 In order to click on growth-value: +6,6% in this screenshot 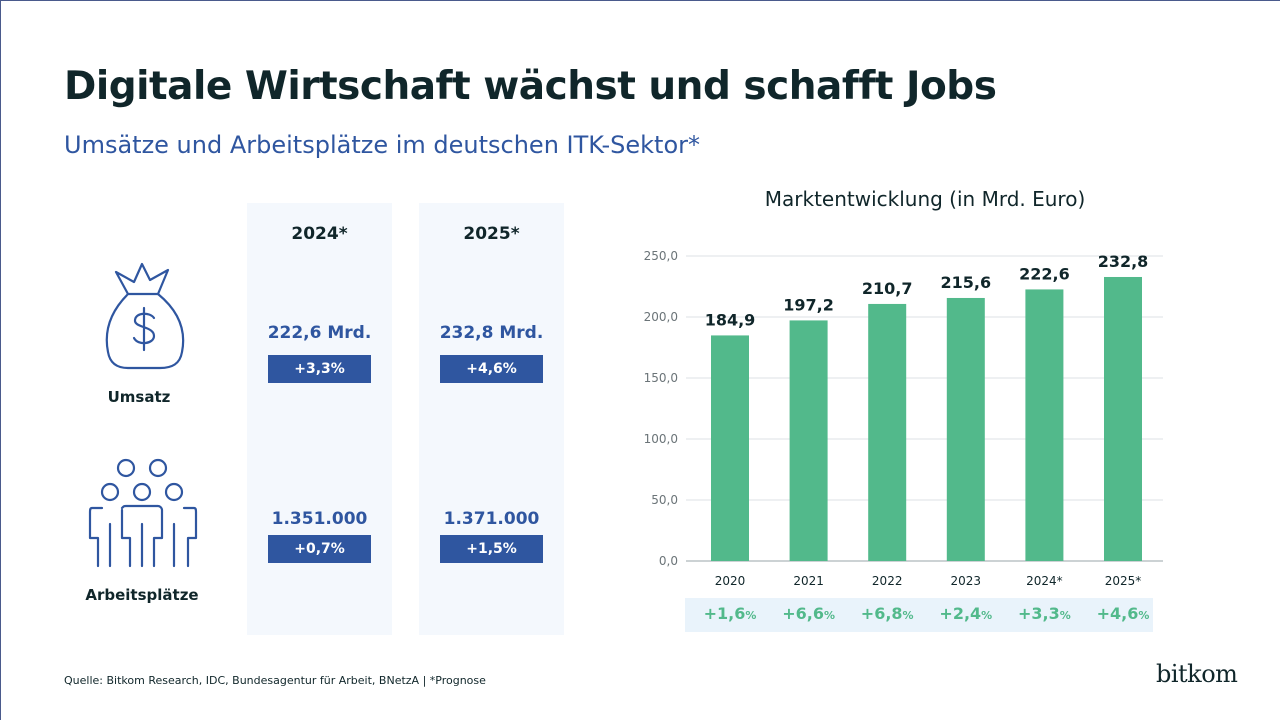, I will do `click(808, 613)`.